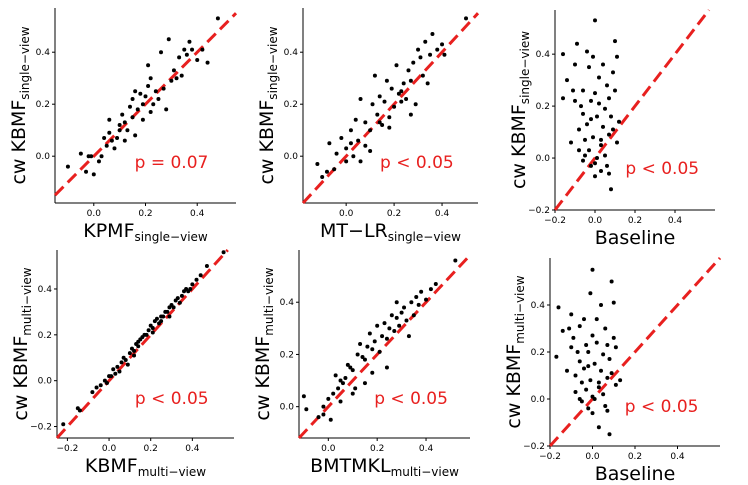 Image resolution: width=748 pixels, height=485 pixels. I want to click on x-tick-label: −0.2, so click(555, 221).